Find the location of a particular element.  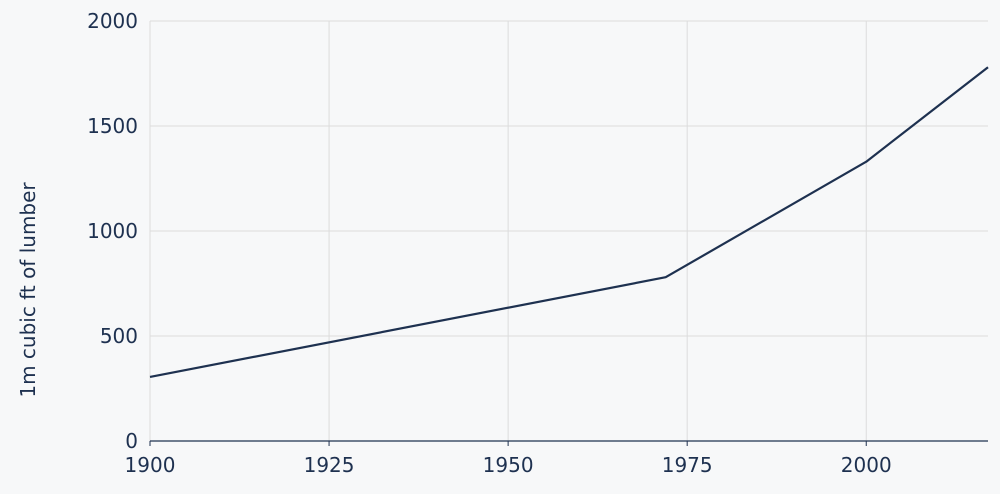

y-tick-label: 0 is located at coordinates (131, 441).